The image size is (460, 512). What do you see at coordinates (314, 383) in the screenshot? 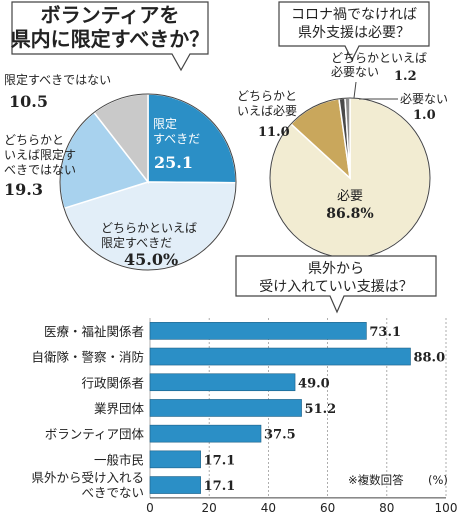
I see `bar-value-label: 49.0` at bounding box center [314, 383].